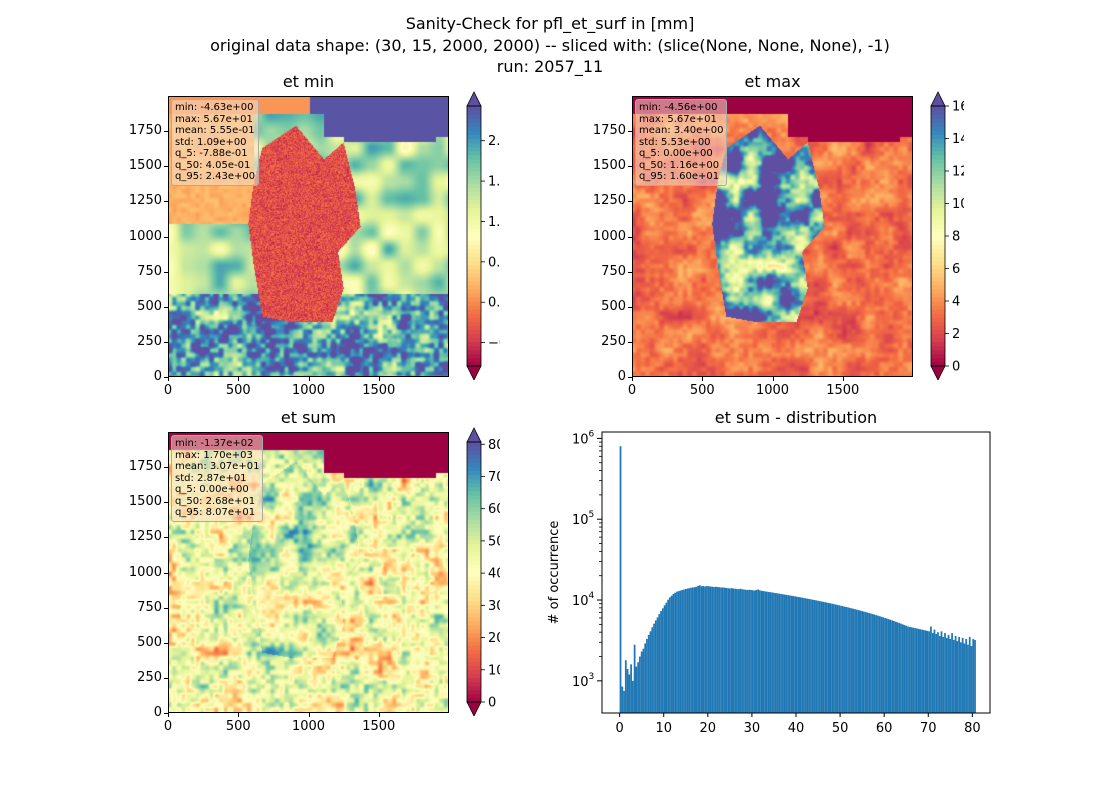 Image resolution: width=1100 pixels, height=800 pixels. I want to click on colorbar-tick-label: 20, so click(494, 638).